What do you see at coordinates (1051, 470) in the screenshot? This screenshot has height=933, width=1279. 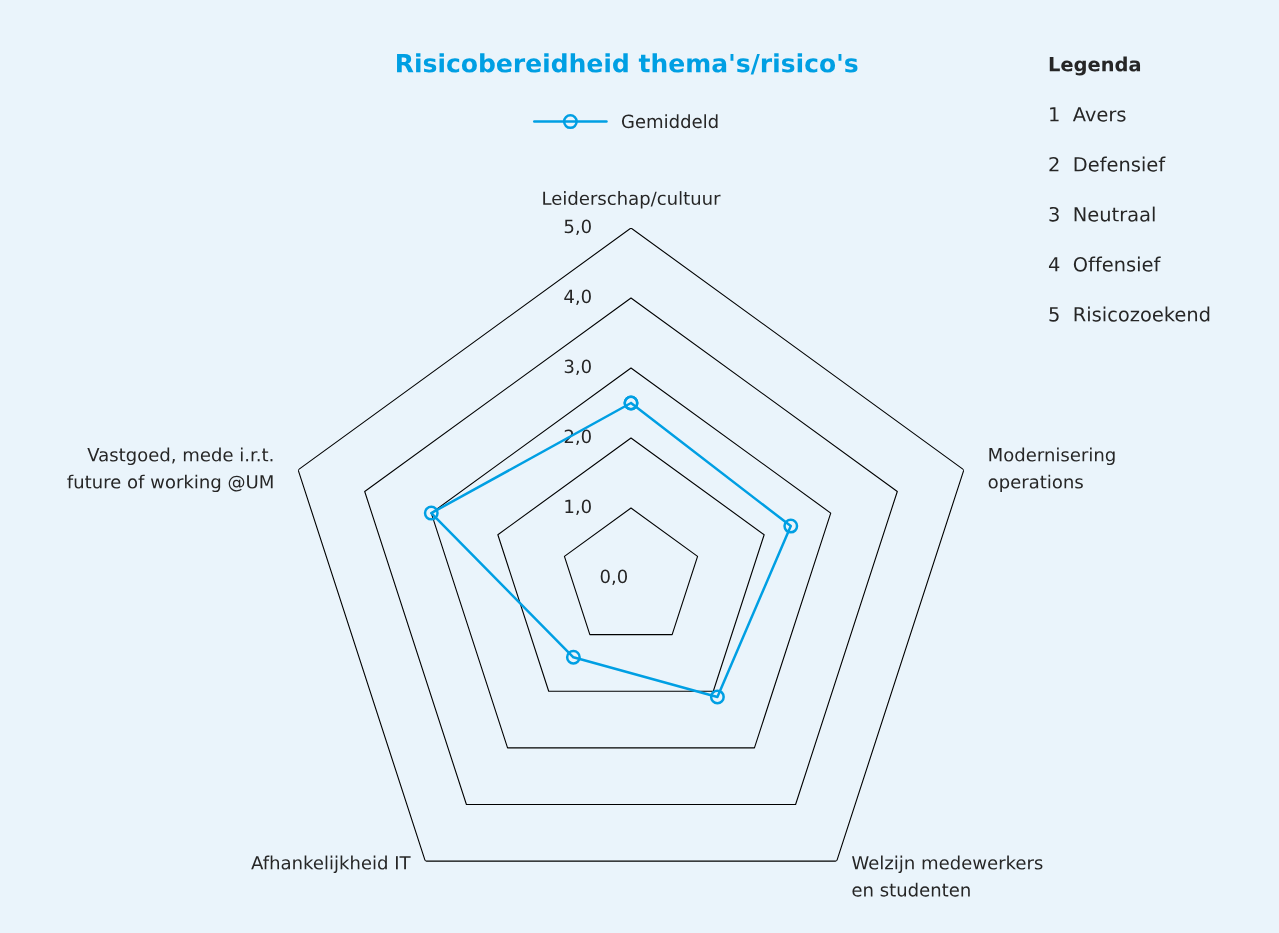 I see `spoke-label: Modernisering operations` at bounding box center [1051, 470].